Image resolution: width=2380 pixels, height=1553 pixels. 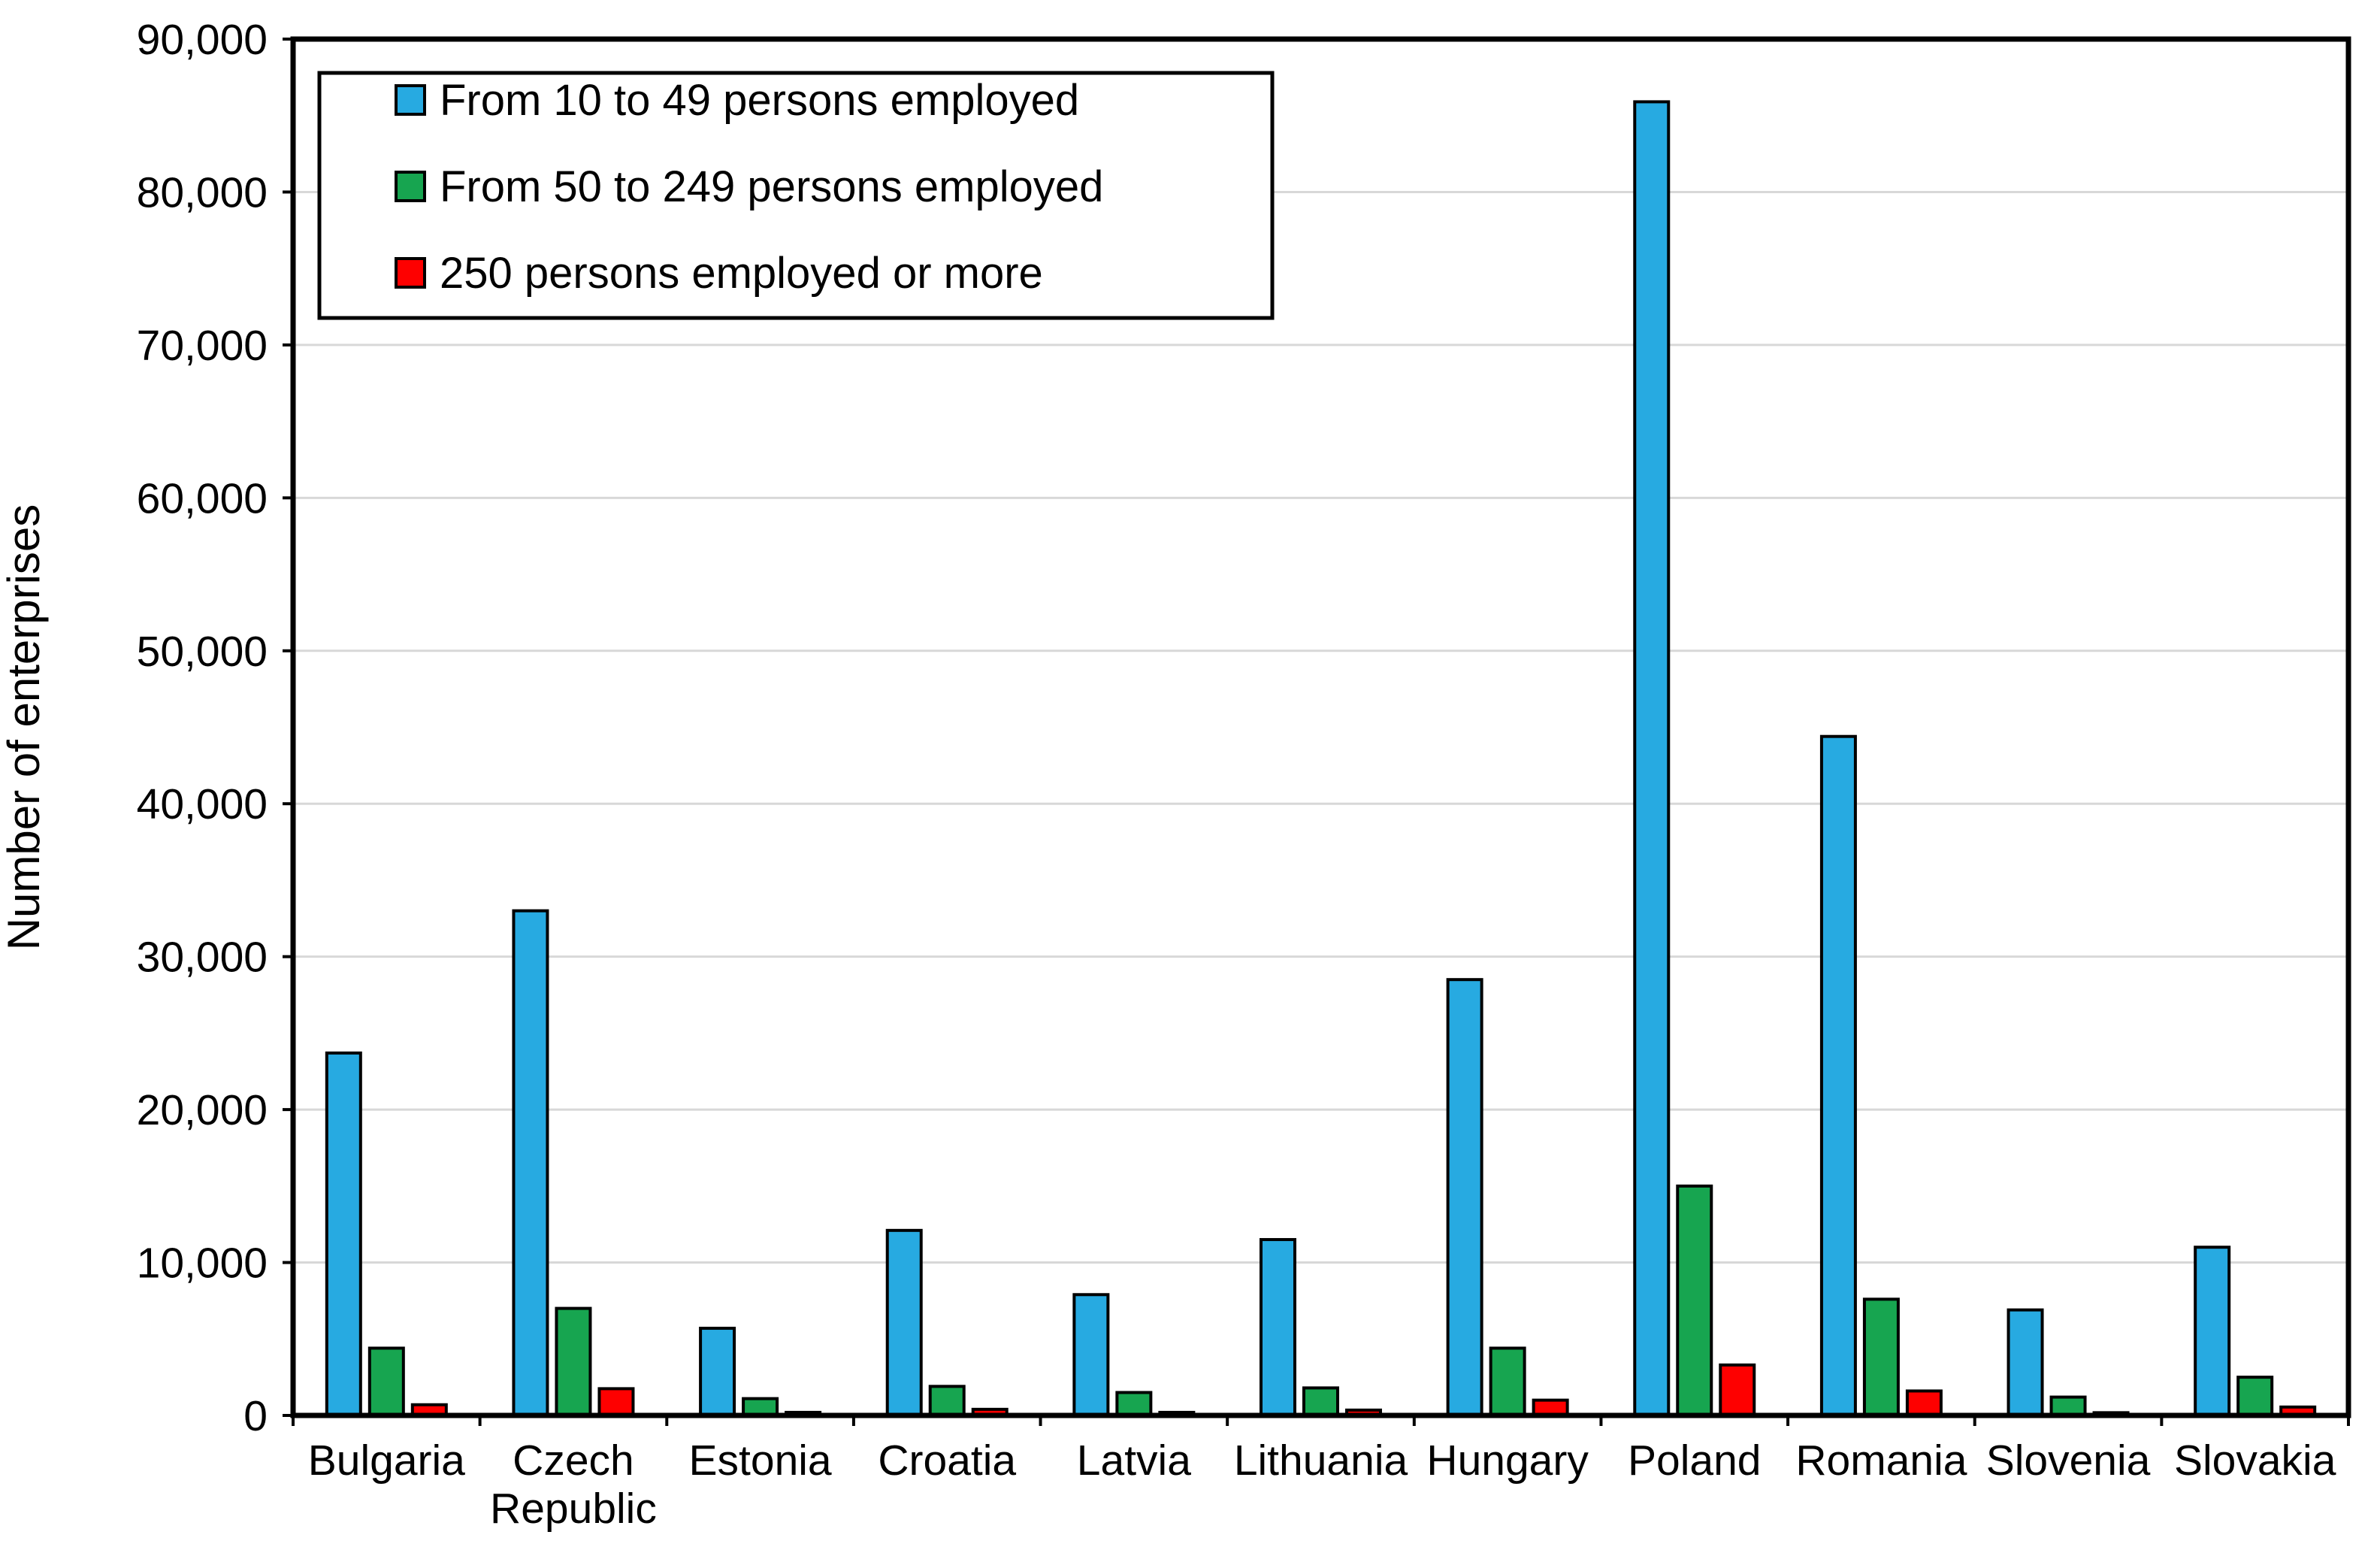 What do you see at coordinates (202, 40) in the screenshot?
I see `y-tick-label: 90,000` at bounding box center [202, 40].